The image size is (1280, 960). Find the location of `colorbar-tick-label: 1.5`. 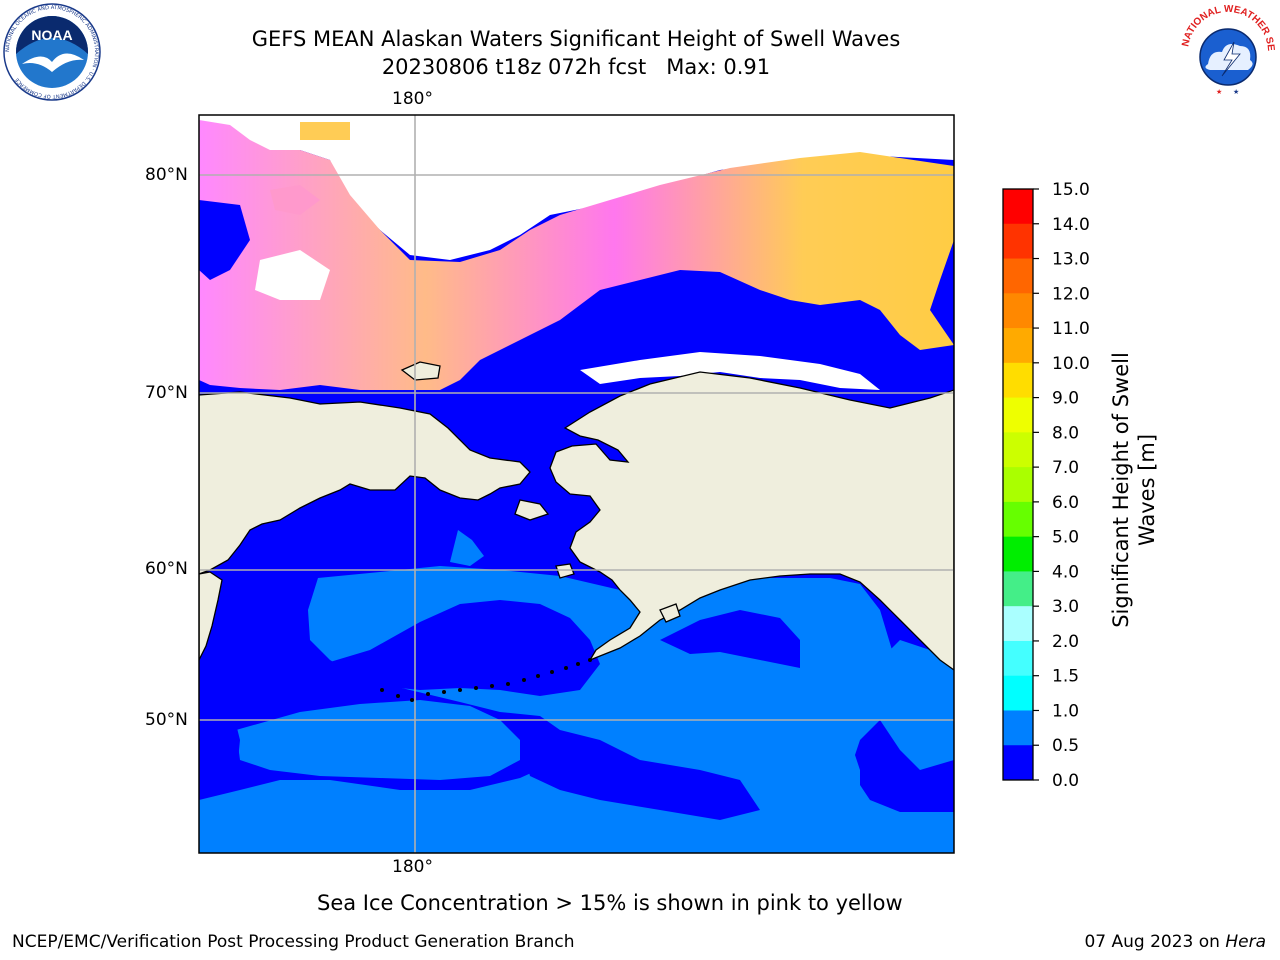

colorbar-tick-label: 1.5 is located at coordinates (1065, 677).